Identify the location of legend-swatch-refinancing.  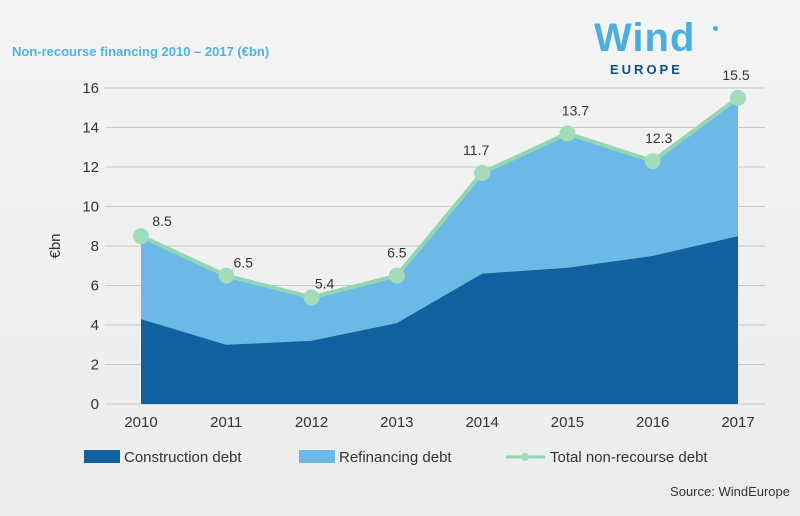
(317, 456).